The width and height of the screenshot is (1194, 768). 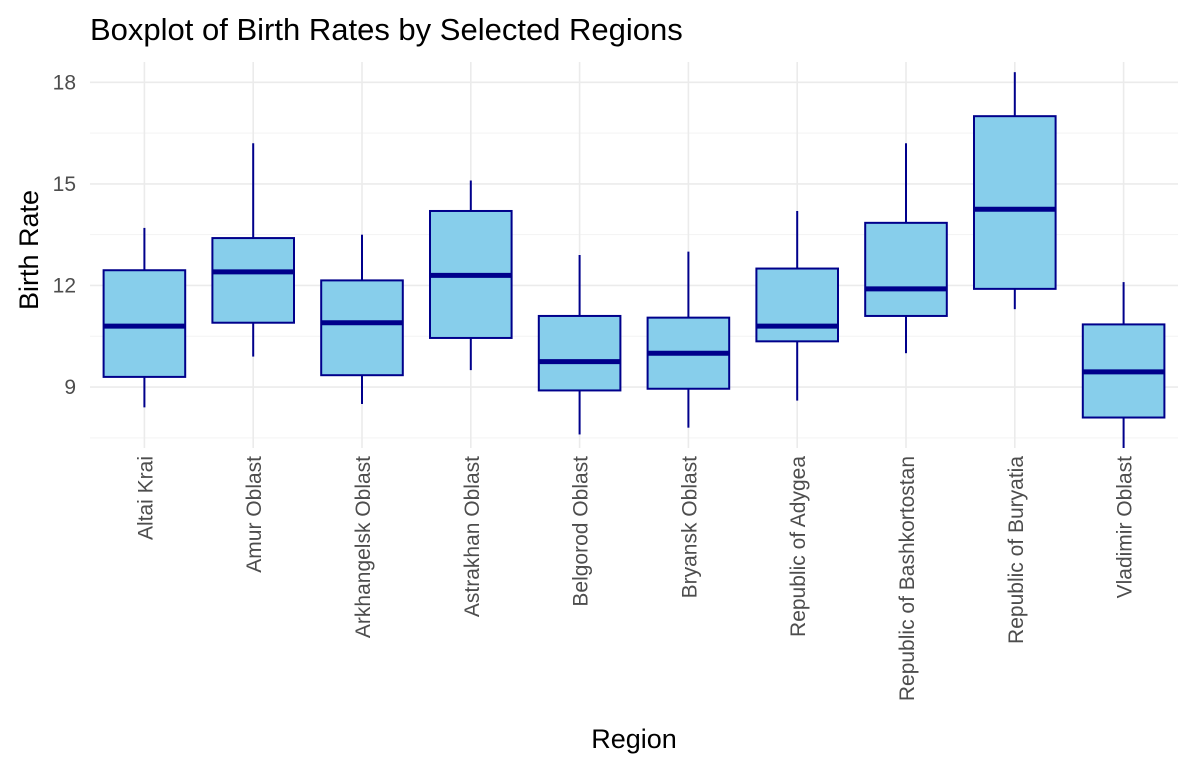 I want to click on y-tick-label: 12, so click(x=64, y=285).